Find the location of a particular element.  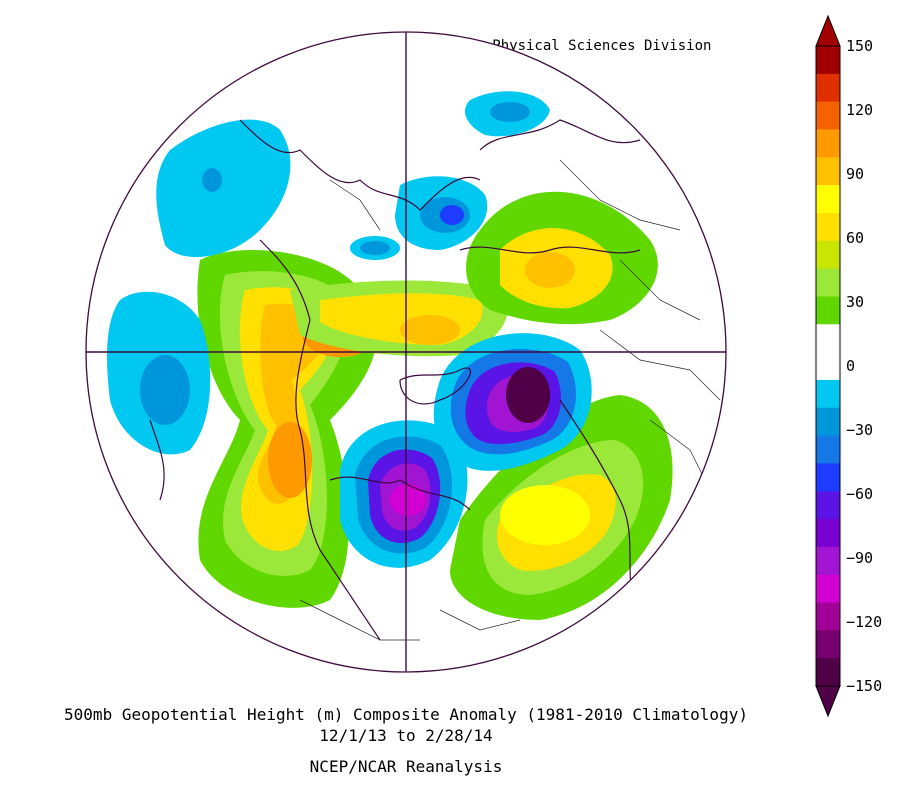

colorbar-top-arrow is located at coordinates (828, 30).